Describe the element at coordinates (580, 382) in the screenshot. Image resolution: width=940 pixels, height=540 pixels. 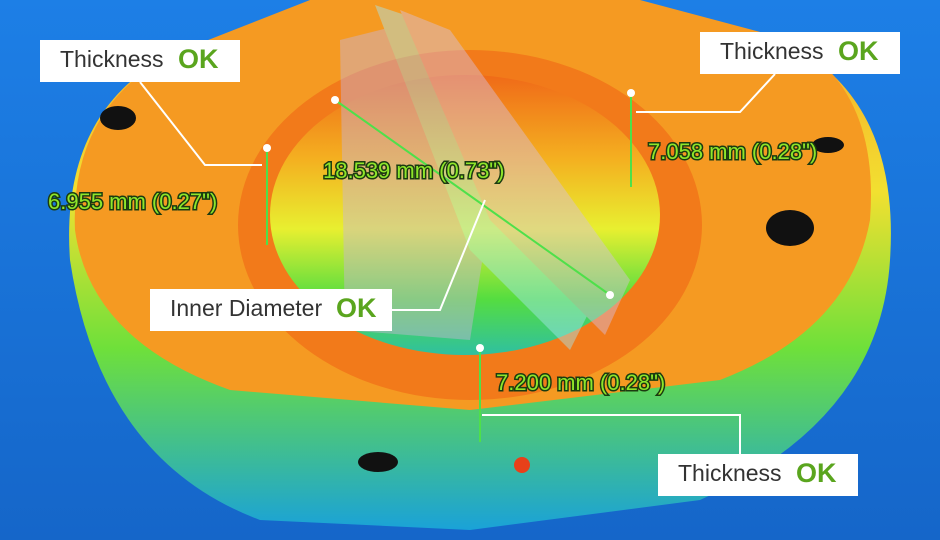
I see `measurement: 7.200 mm (0.28")` at that location.